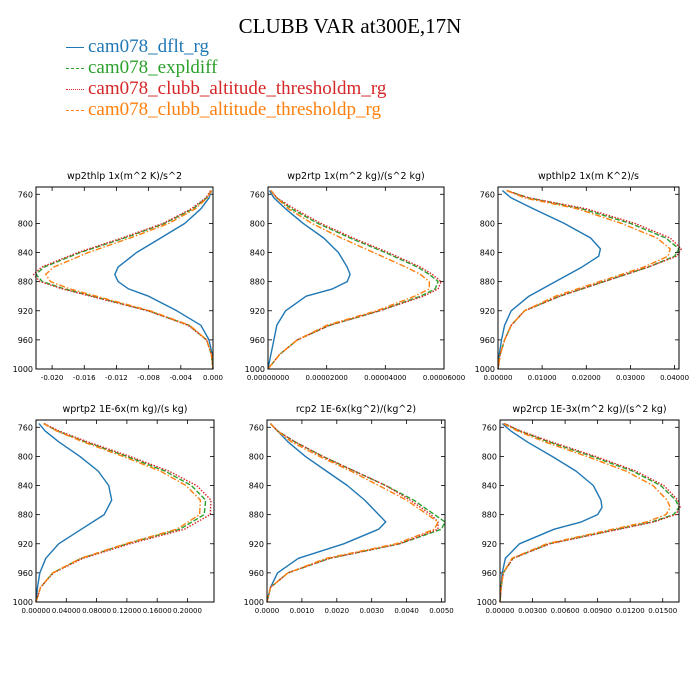  Describe the element at coordinates (181, 378) in the screenshot. I see `x-tick-label: -0.004` at that location.